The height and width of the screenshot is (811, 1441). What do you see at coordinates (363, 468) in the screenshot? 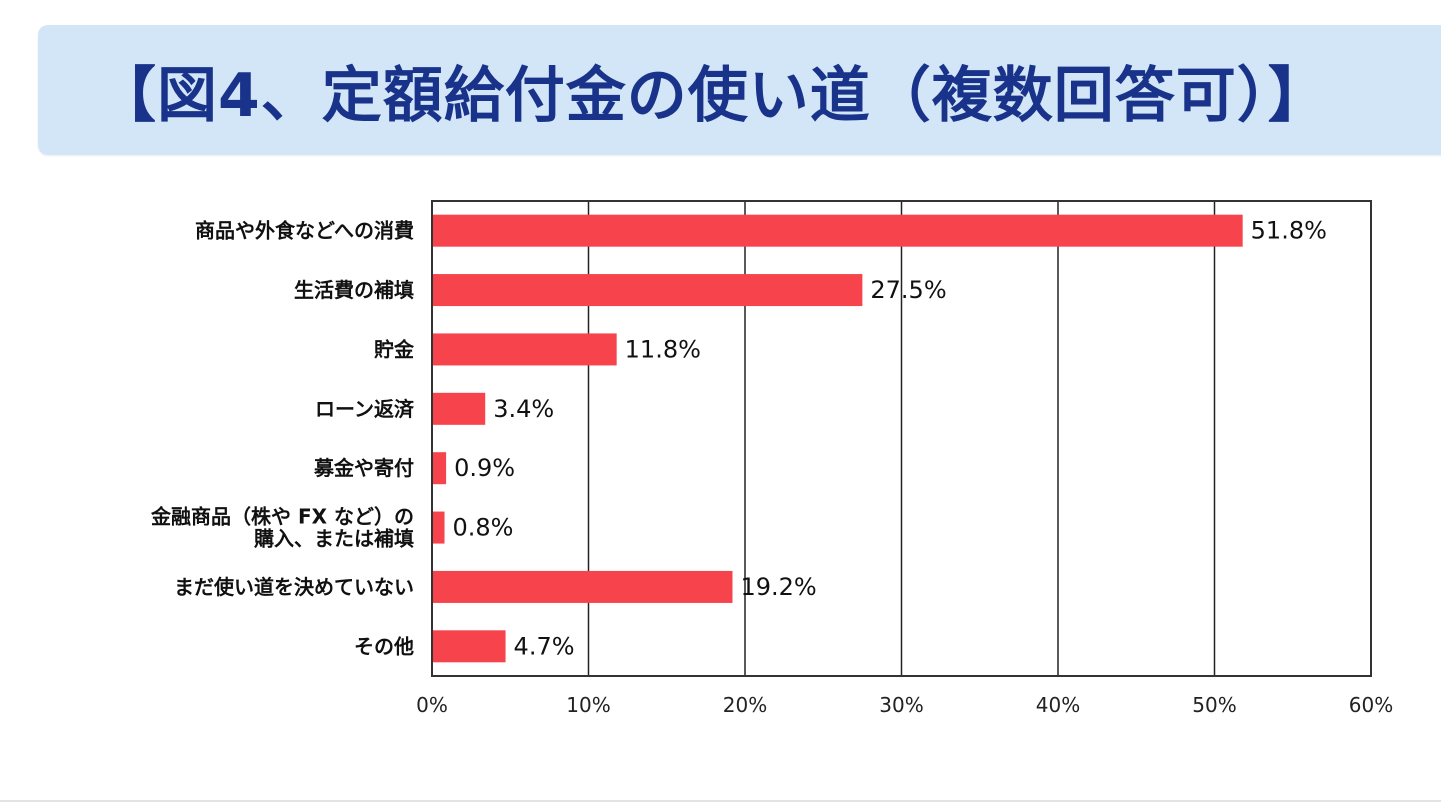
I see `category-label: 募金や寄付` at bounding box center [363, 468].